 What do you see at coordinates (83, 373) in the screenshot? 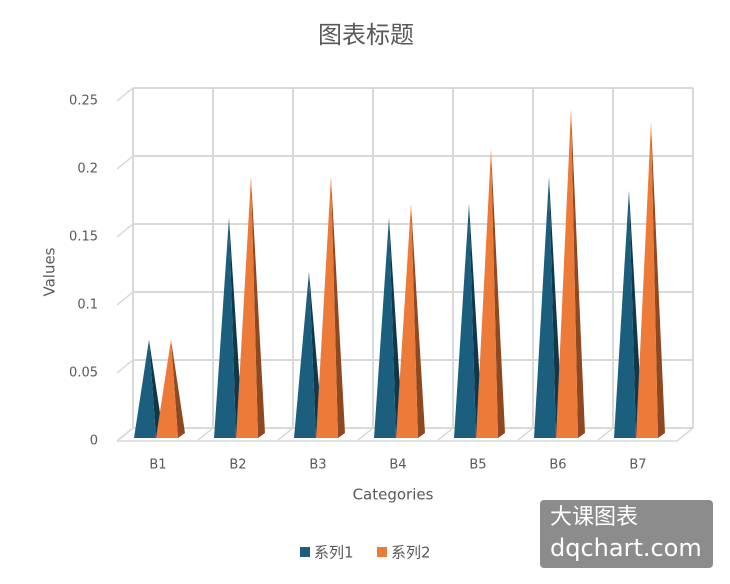
I see `y-tick-label: 0.05` at bounding box center [83, 373].